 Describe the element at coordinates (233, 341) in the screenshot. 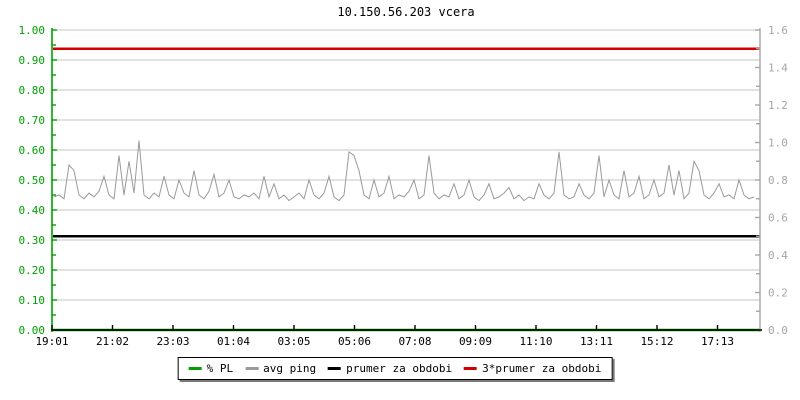

I see `x-axis-tick-label: 01:04` at that location.